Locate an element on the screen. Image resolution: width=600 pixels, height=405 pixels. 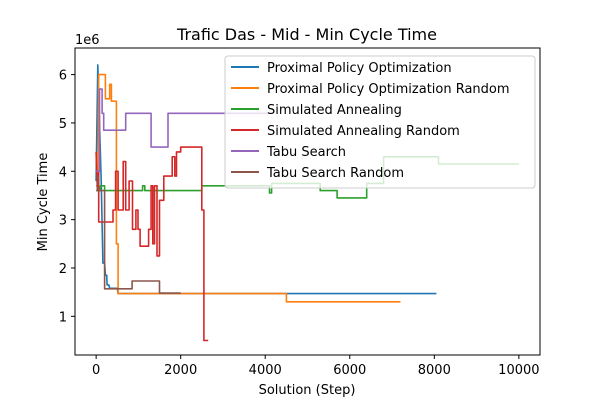
y-axis-label: Min Cycle Time is located at coordinates (43, 202).